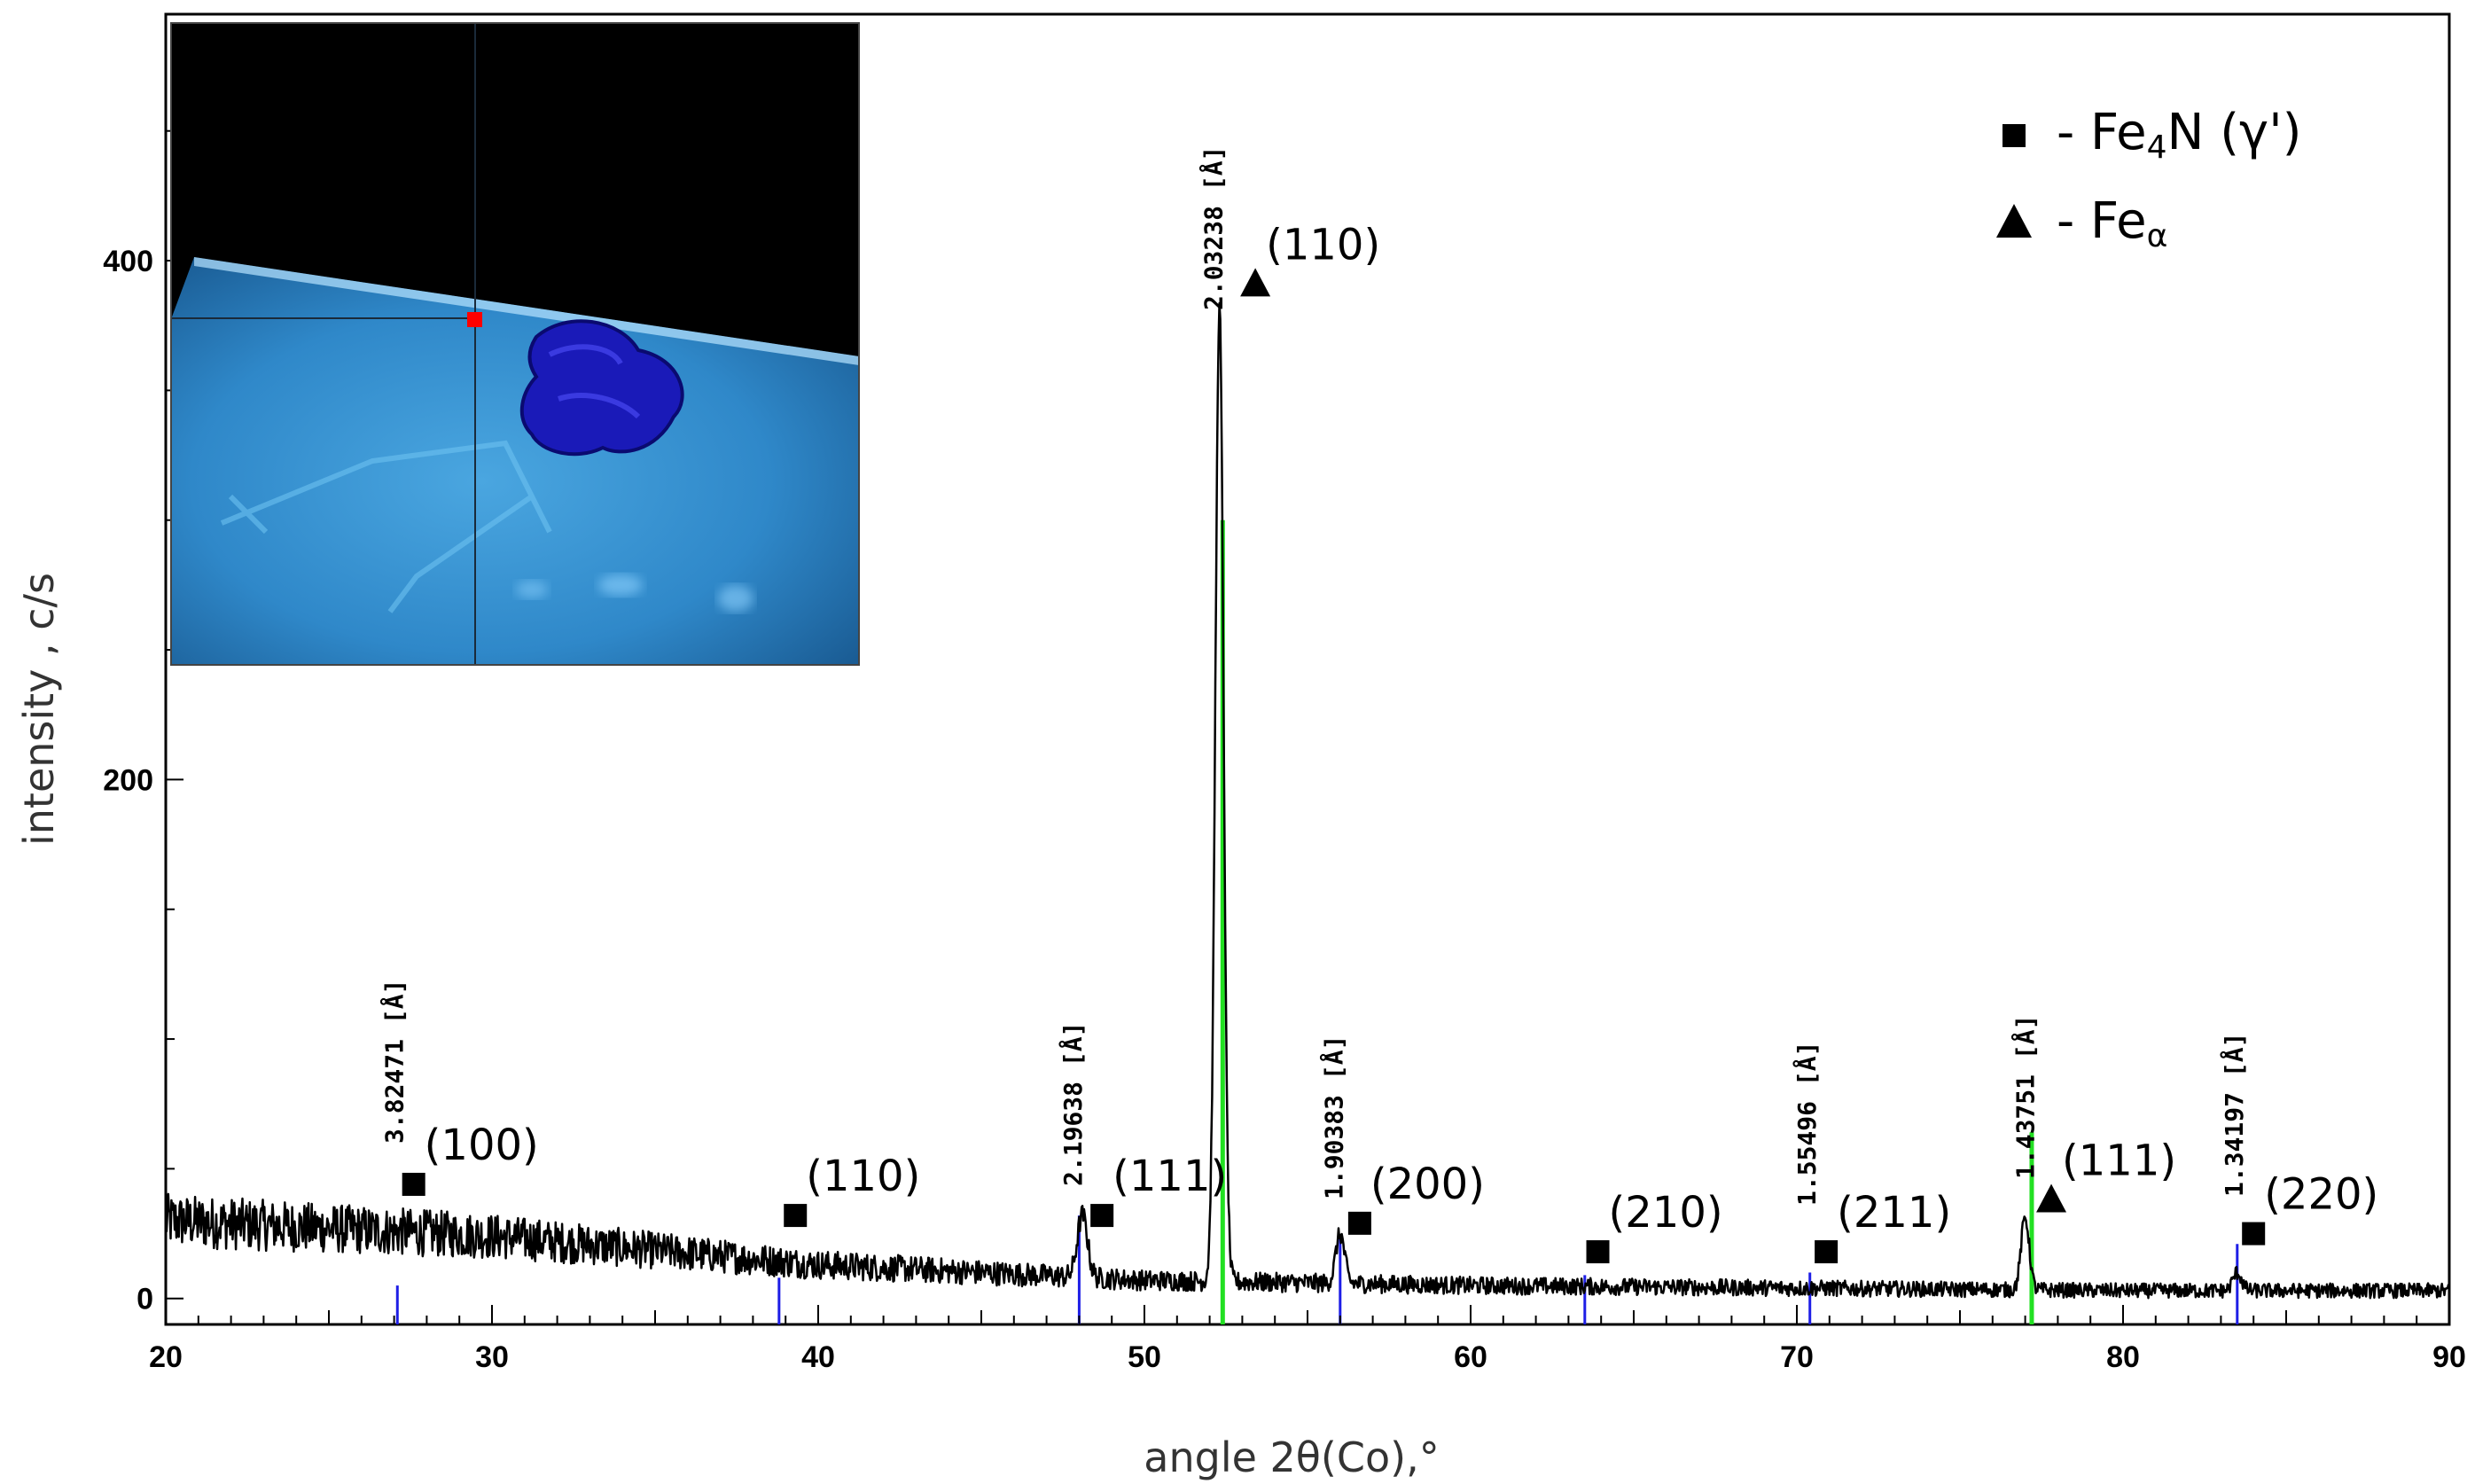 The height and width of the screenshot is (1484, 2467). What do you see at coordinates (1292, 1457) in the screenshot?
I see `x-axis-title: angle 2θ(Co),°` at bounding box center [1292, 1457].